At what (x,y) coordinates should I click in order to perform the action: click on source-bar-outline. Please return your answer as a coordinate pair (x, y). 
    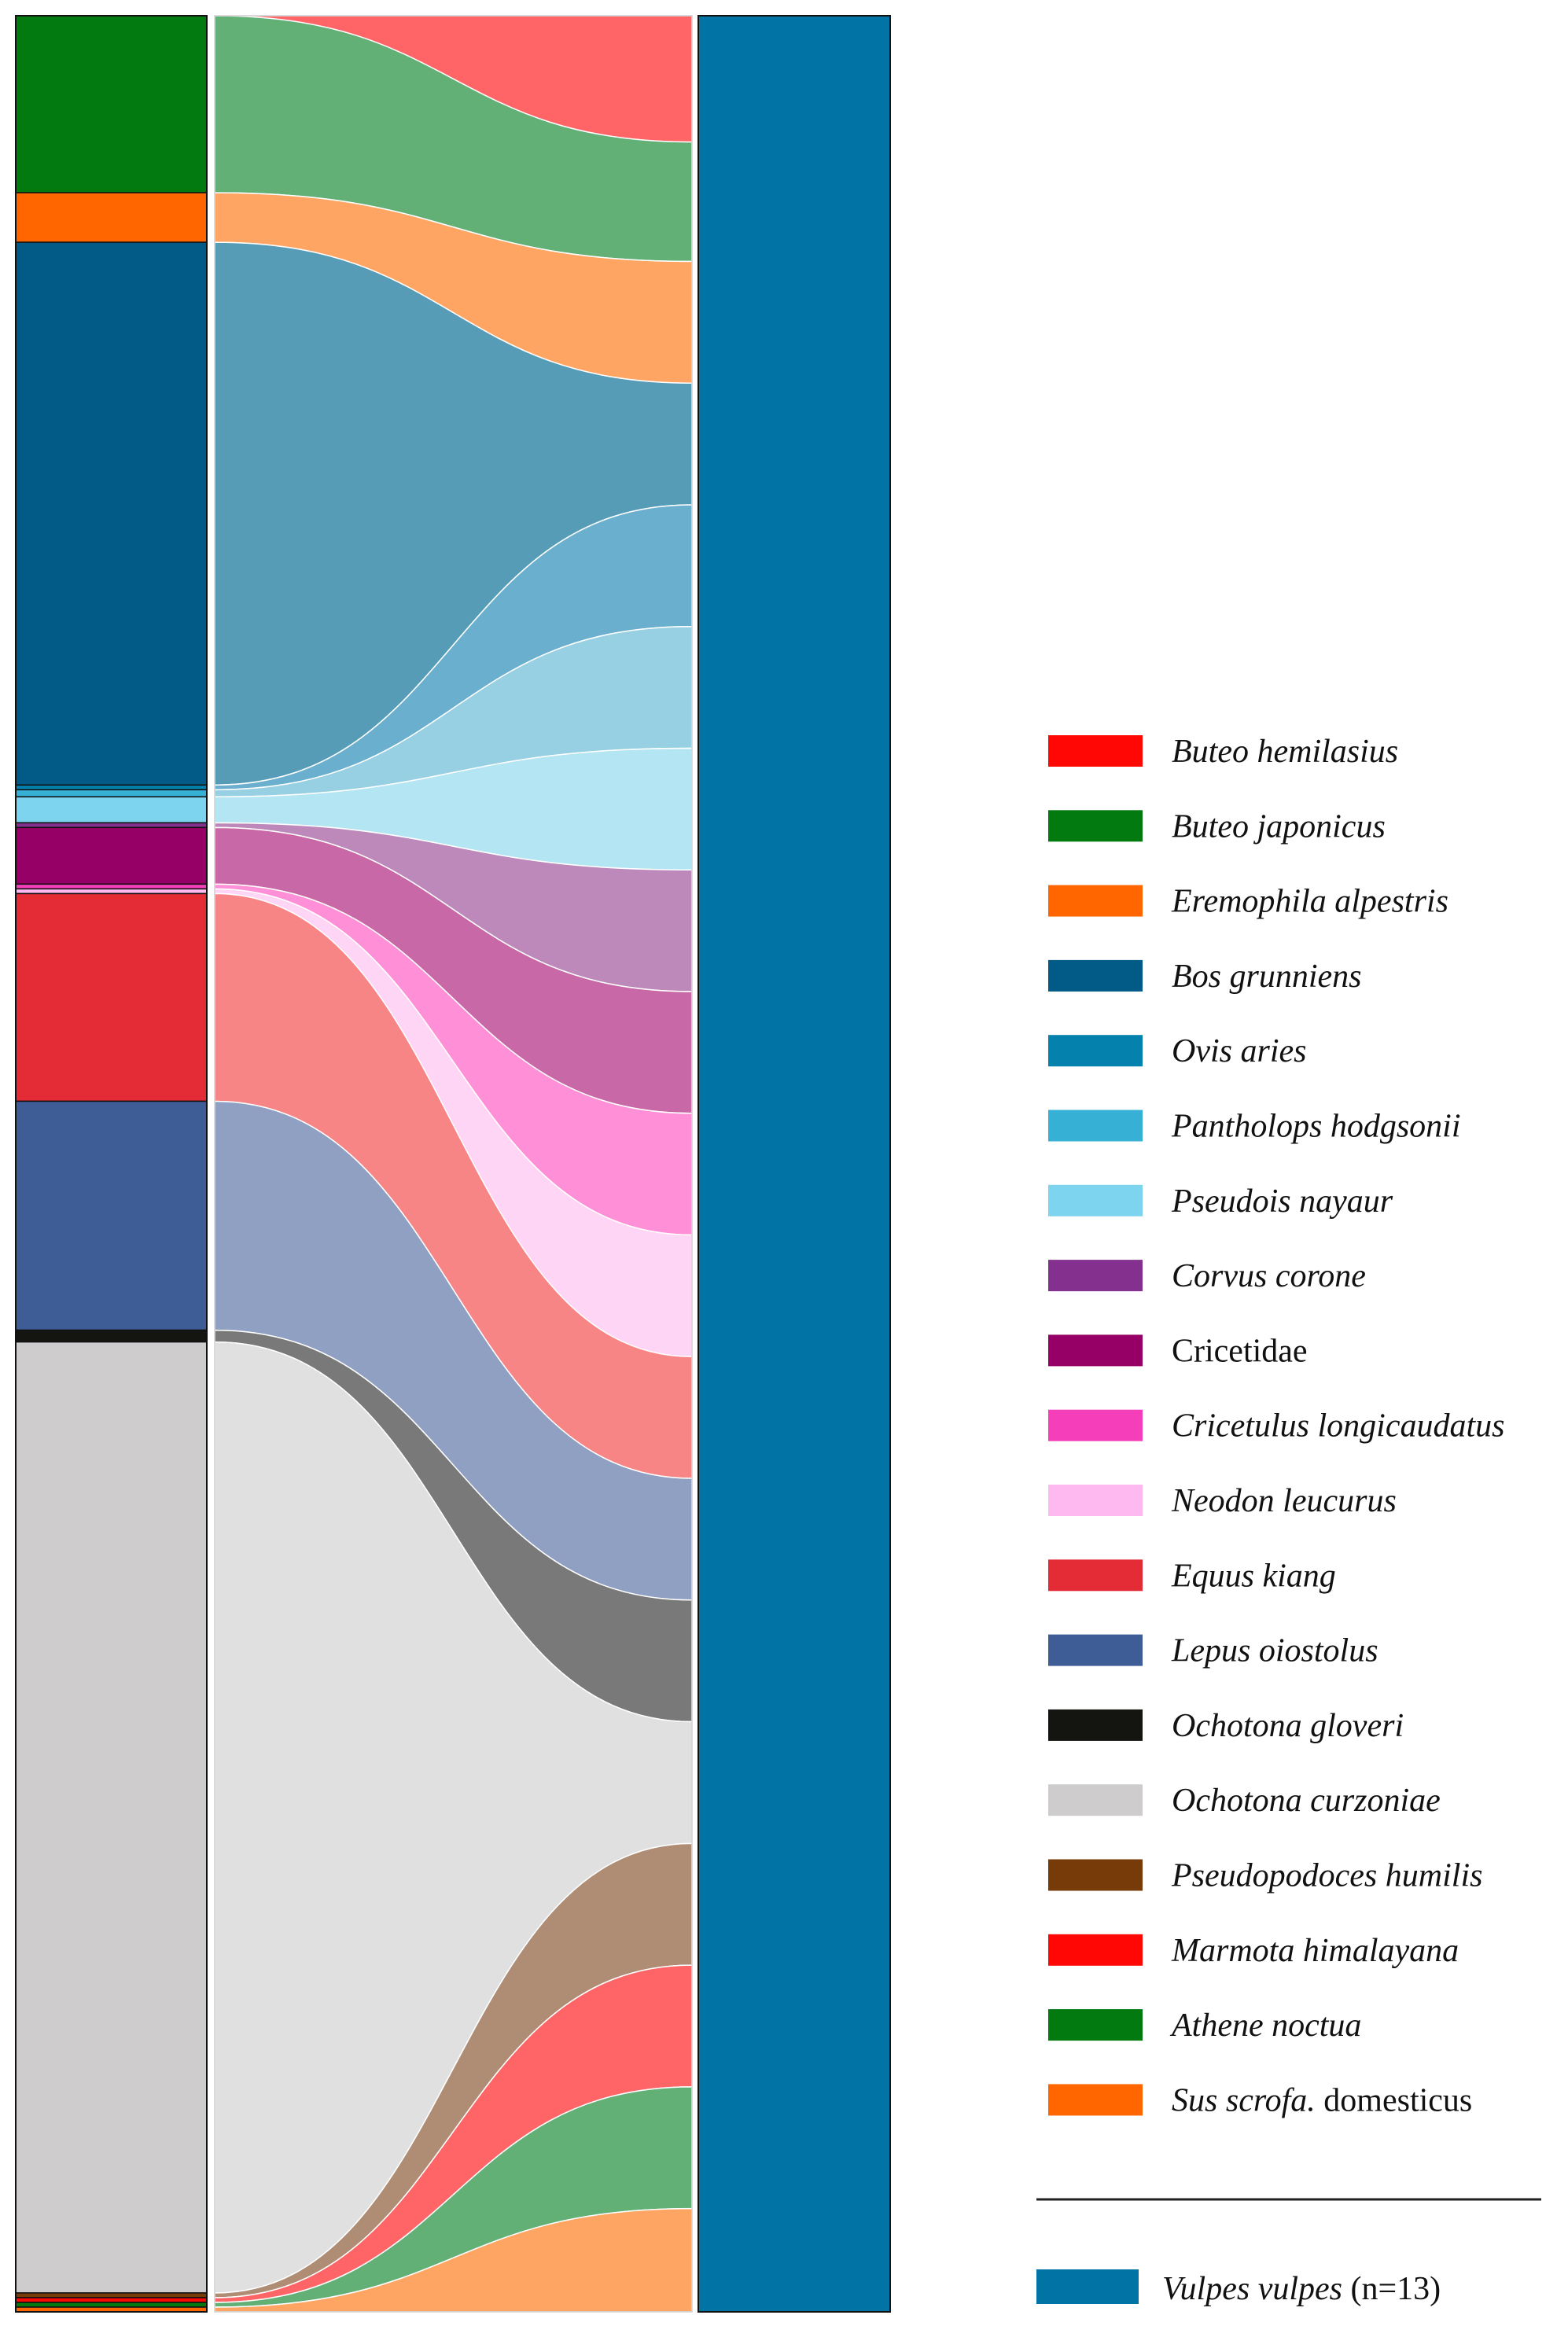
    Looking at the image, I should click on (111, 1164).